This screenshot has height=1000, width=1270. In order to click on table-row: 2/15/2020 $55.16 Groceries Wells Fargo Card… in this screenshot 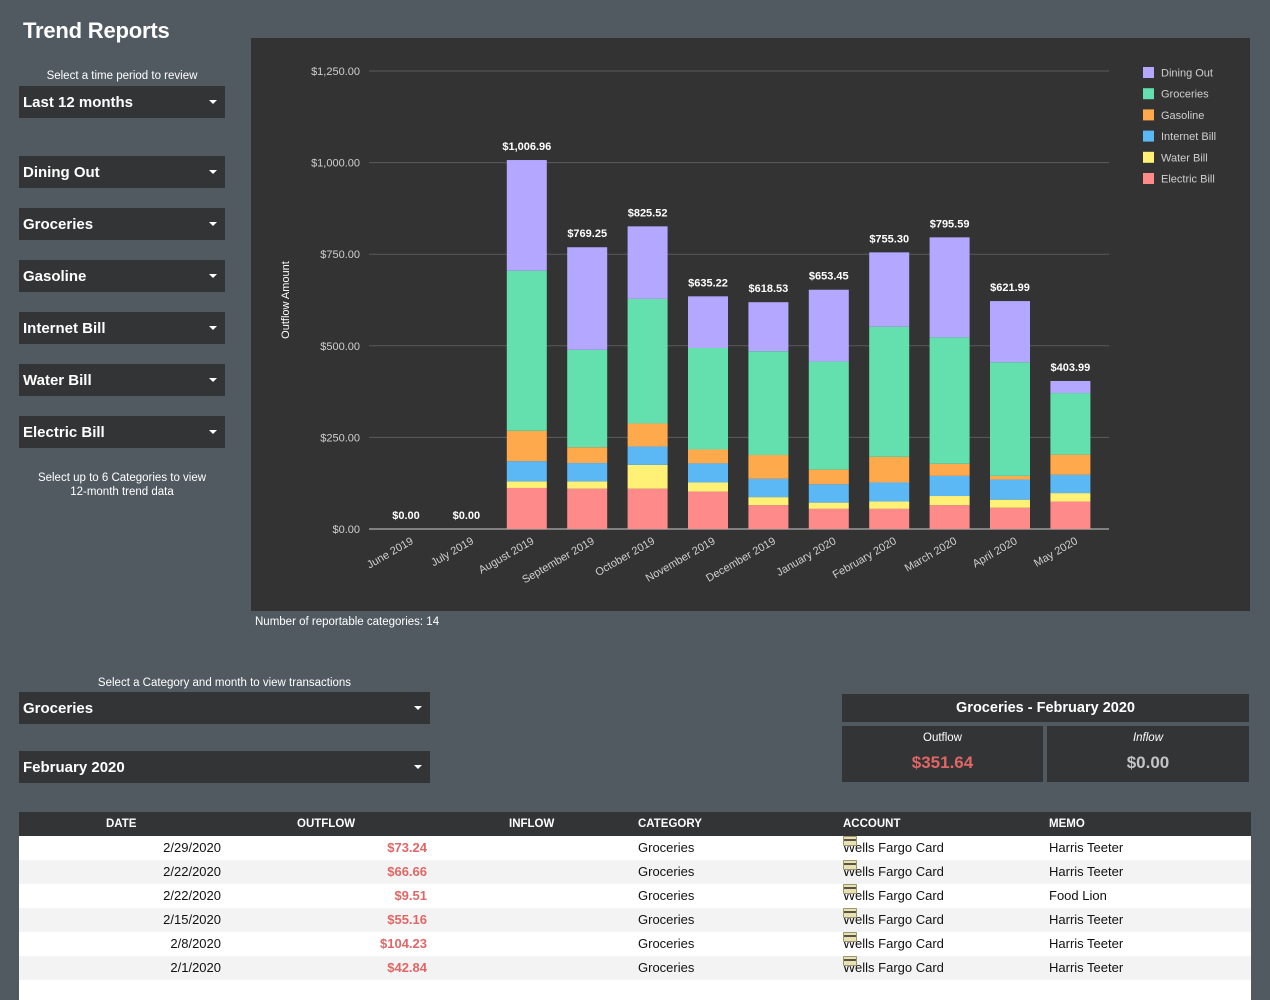, I will do `click(635, 920)`.